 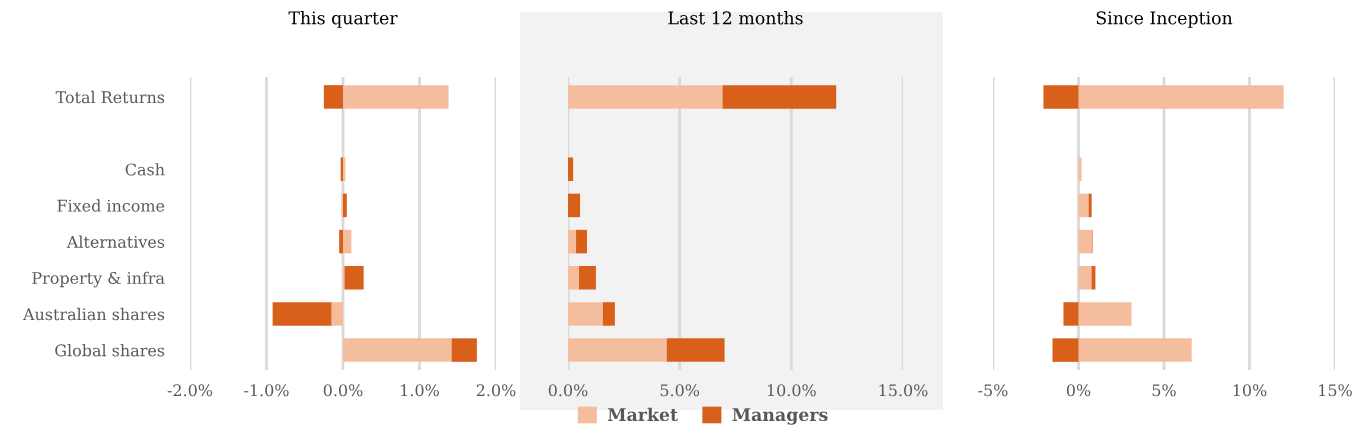 What do you see at coordinates (496, 390) in the screenshot?
I see `x-tick-label: 2.0%` at bounding box center [496, 390].